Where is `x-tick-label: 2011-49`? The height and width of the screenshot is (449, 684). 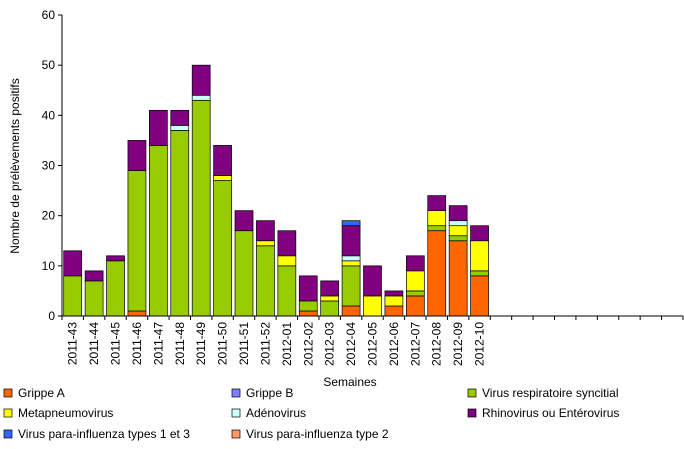 x-tick-label: 2011-49 is located at coordinates (201, 343).